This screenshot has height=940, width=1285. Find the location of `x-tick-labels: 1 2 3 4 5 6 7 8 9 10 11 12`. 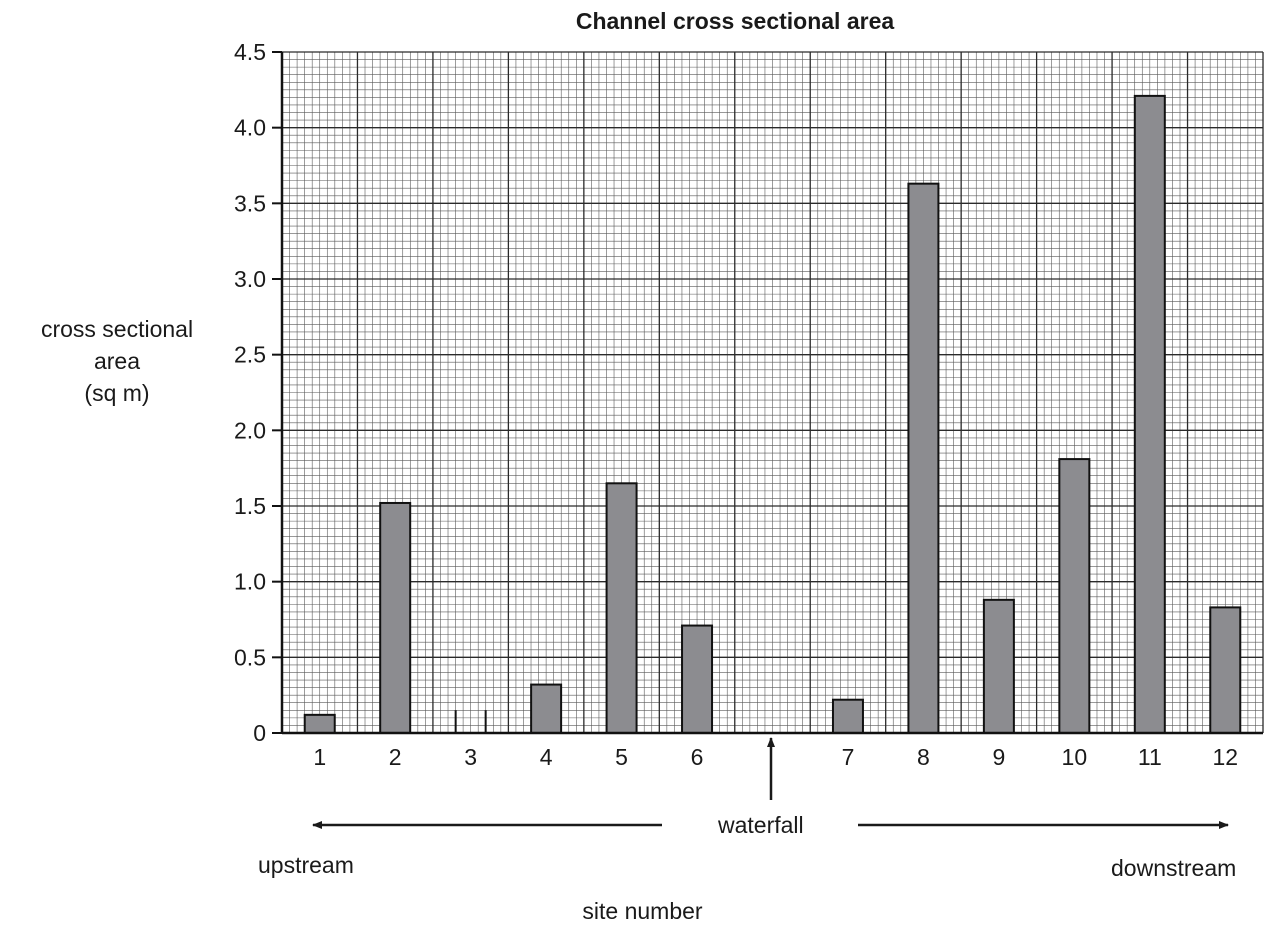

x-tick-labels: 1 2 3 4 5 6 7 8 9 10 11 12 is located at coordinates (775, 757).